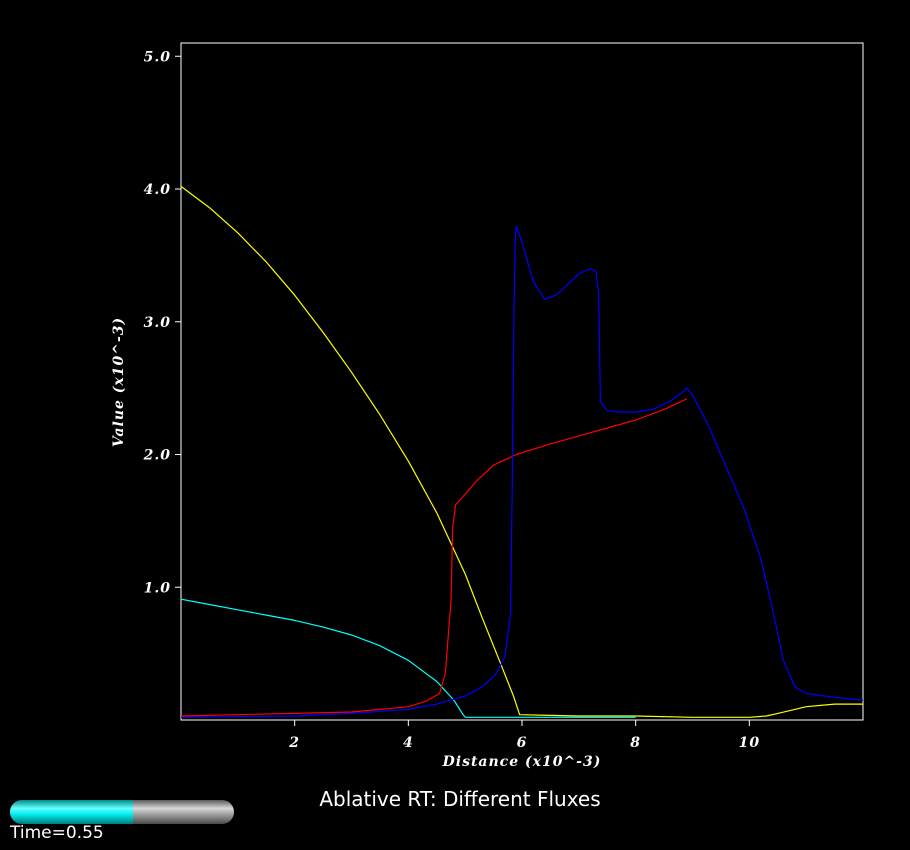 The width and height of the screenshot is (910, 850). I want to click on y-axis: 1.0 2.0 3.0 4.0 5.0, so click(162, 322).